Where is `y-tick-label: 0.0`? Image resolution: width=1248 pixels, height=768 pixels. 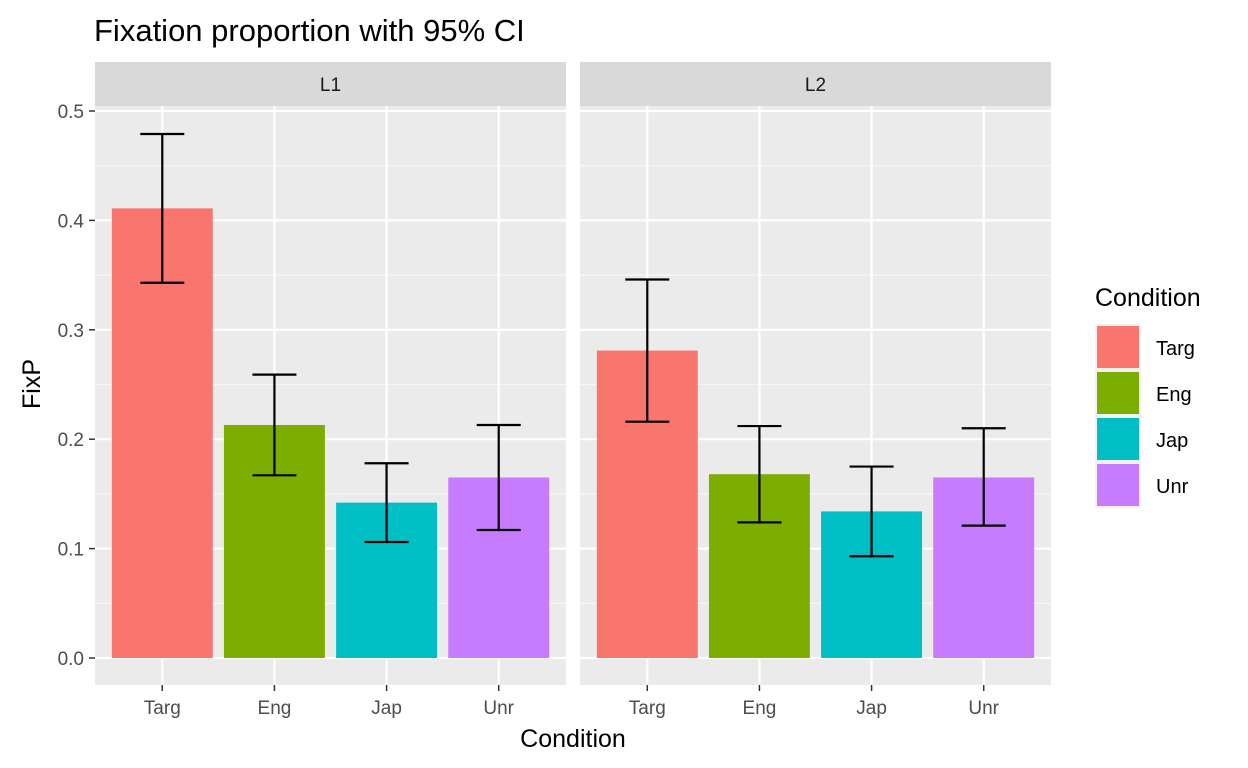 y-tick-label: 0.0 is located at coordinates (71, 659).